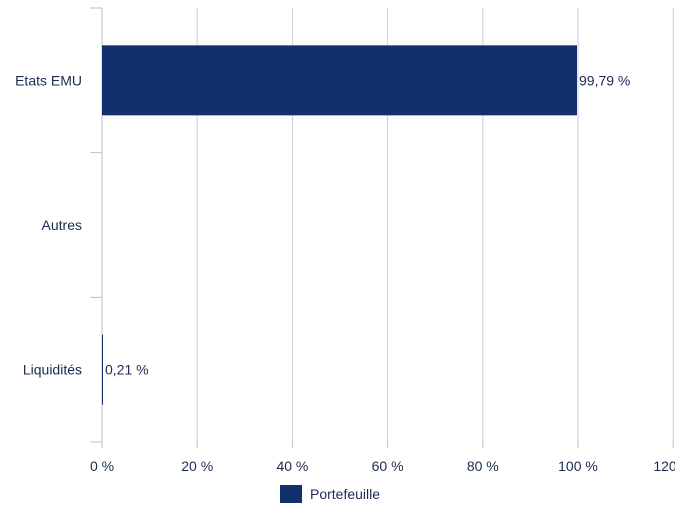 Image resolution: width=675 pixels, height=512 pixels. Describe the element at coordinates (102, 466) in the screenshot. I see `x-tick-label-0: 0 %` at that location.